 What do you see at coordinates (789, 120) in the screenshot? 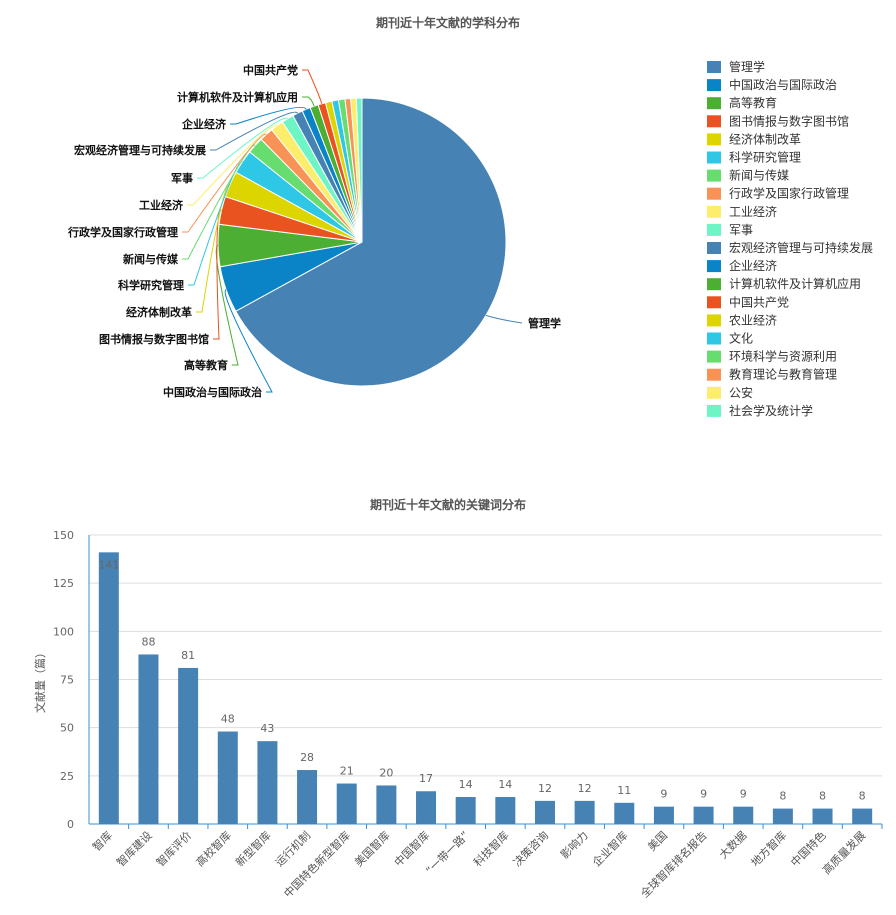
I see `legend-label: 图书情报与数字图书馆` at bounding box center [789, 120].